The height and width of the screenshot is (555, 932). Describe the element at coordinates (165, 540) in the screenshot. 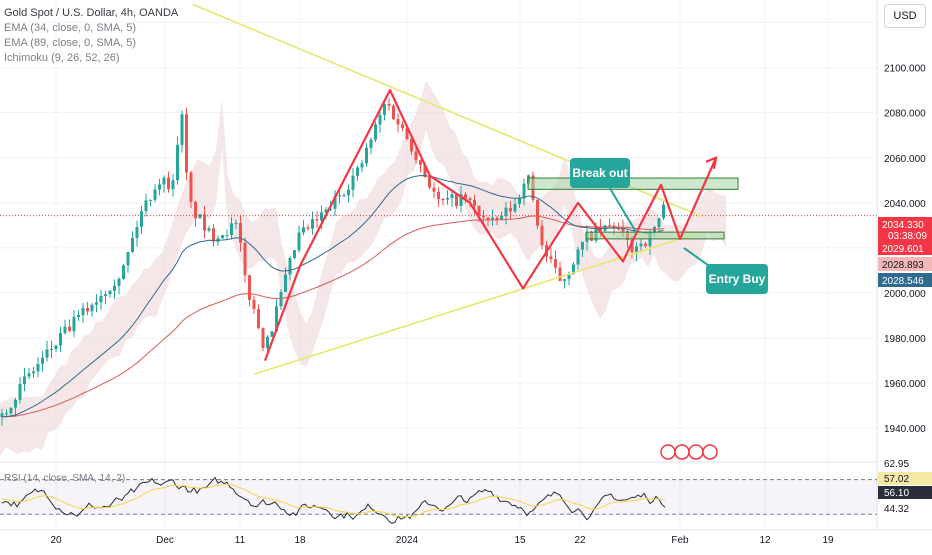

I see `x-tick-label: Dec` at that location.